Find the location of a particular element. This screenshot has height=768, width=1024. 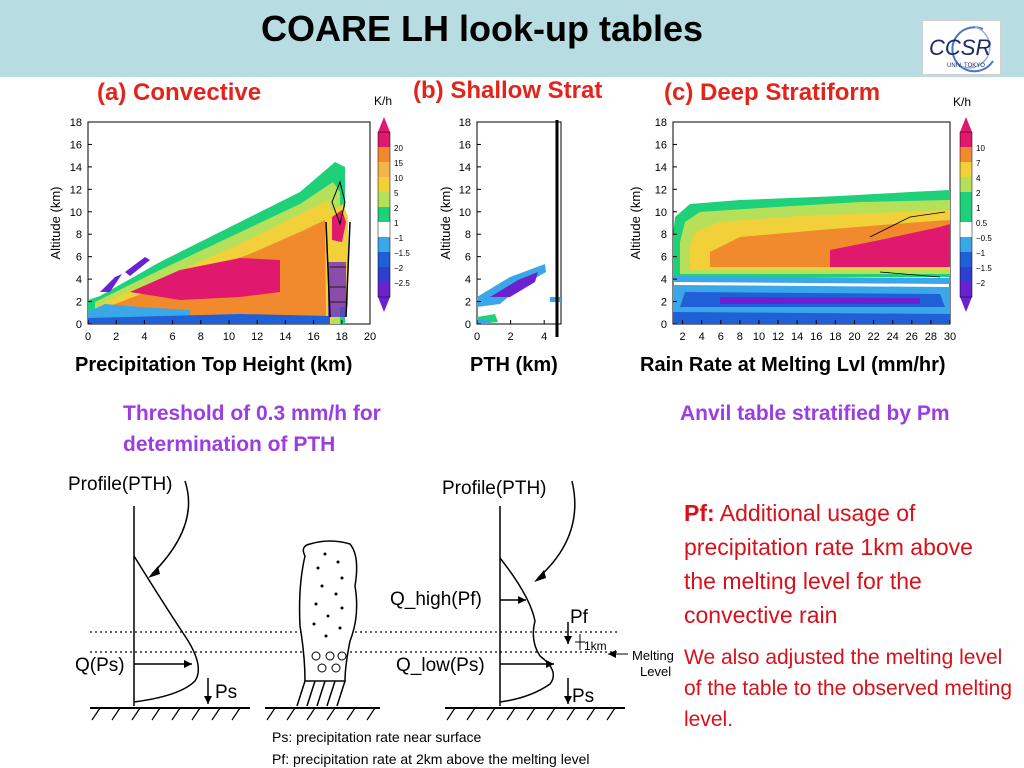

panel-a-ylabel: Altitude (km) is located at coordinates (55, 223).